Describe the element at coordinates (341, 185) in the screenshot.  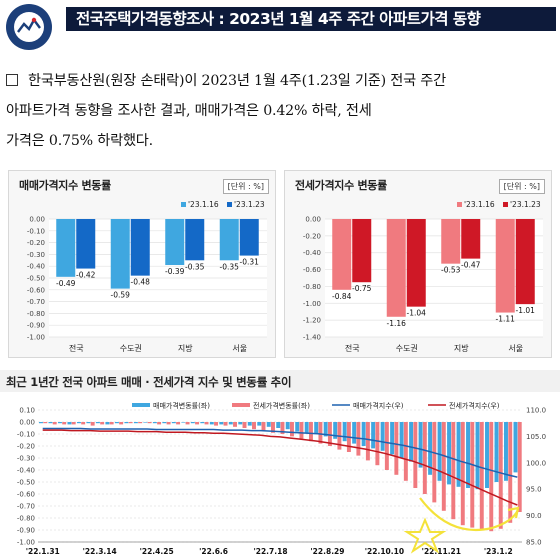
I see `rent-chart-title: 전세가격지수 변동률` at that location.